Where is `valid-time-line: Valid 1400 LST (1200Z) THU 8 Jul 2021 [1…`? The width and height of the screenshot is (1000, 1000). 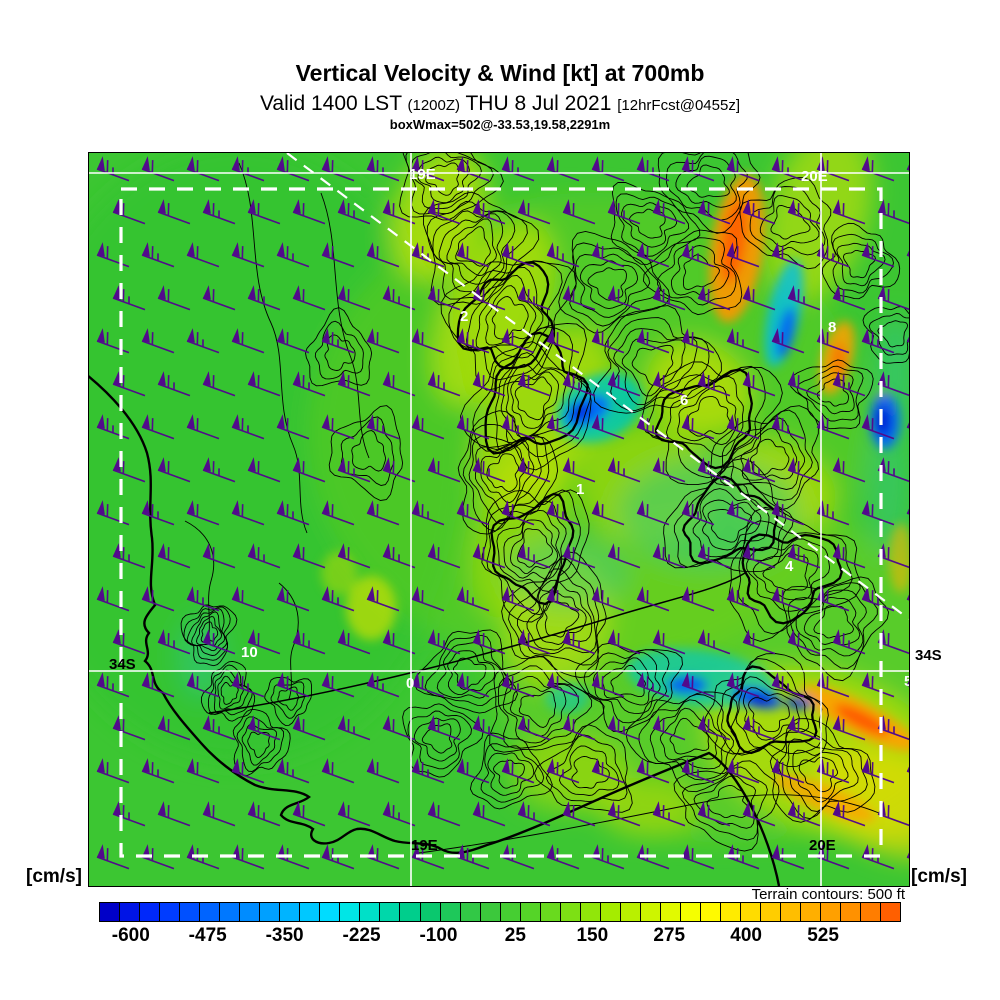
valid-time-line: Valid 1400 LST (1200Z) THU 8 Jul 2021 [1… is located at coordinates (500, 104).